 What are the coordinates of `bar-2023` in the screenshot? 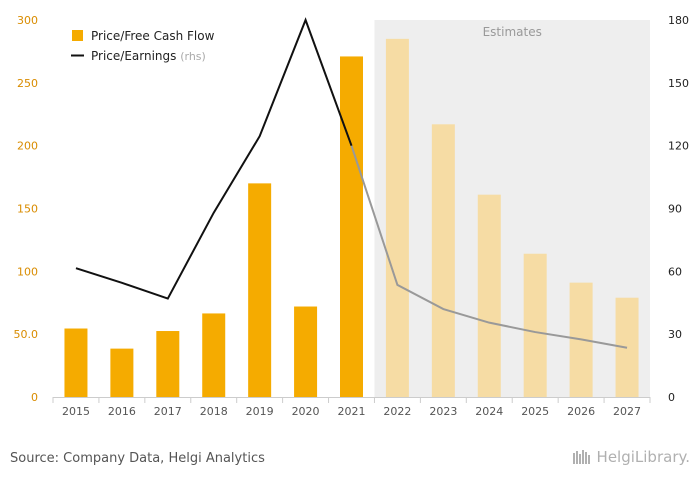 It's located at (443, 260).